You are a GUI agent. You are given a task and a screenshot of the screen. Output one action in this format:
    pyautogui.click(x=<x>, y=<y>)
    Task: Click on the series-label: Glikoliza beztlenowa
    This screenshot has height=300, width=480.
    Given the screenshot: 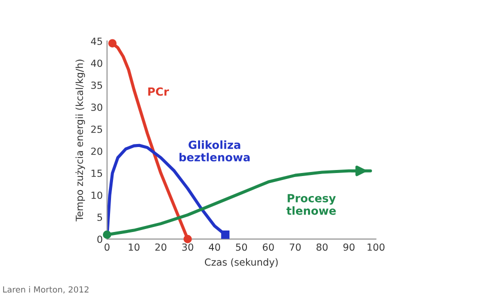 What is the action you would take?
    pyautogui.click(x=215, y=151)
    